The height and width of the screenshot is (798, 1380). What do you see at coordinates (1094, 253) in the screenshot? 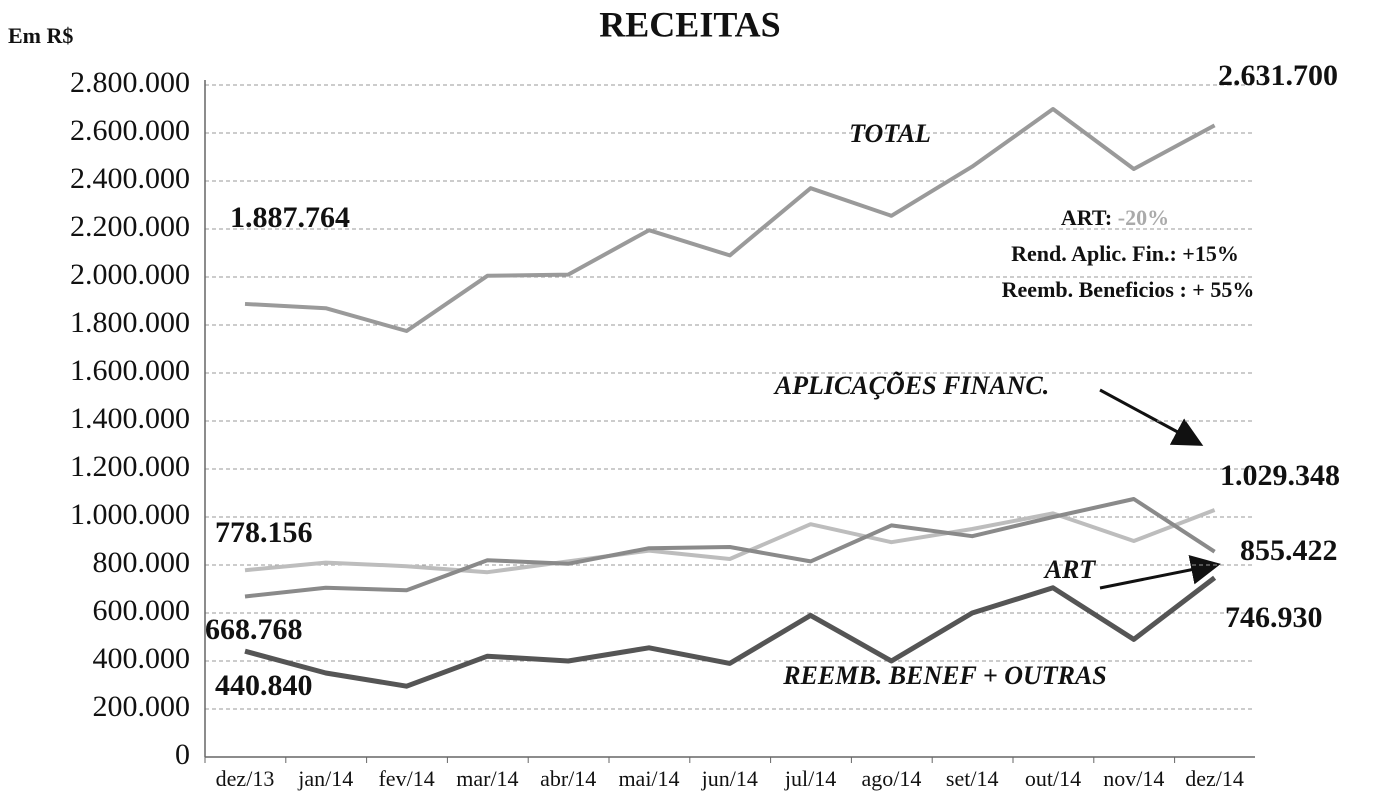
I see `note-label: Rend. Aplic. Fin.:` at bounding box center [1094, 253].